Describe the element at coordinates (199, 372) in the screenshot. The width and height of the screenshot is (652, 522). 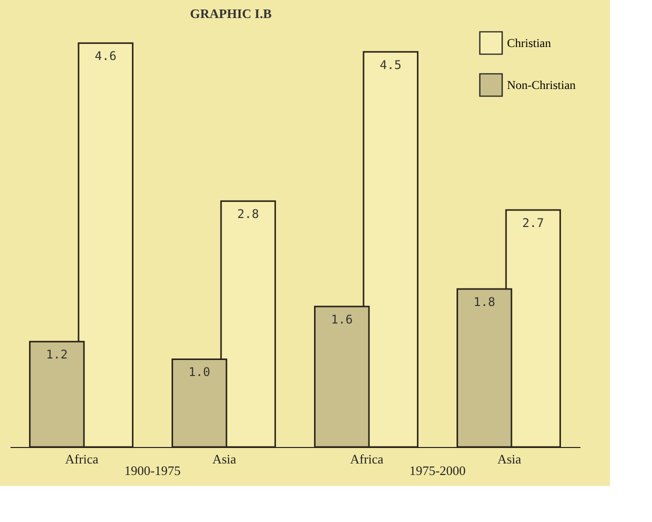
I see `data-label: 1.0` at that location.